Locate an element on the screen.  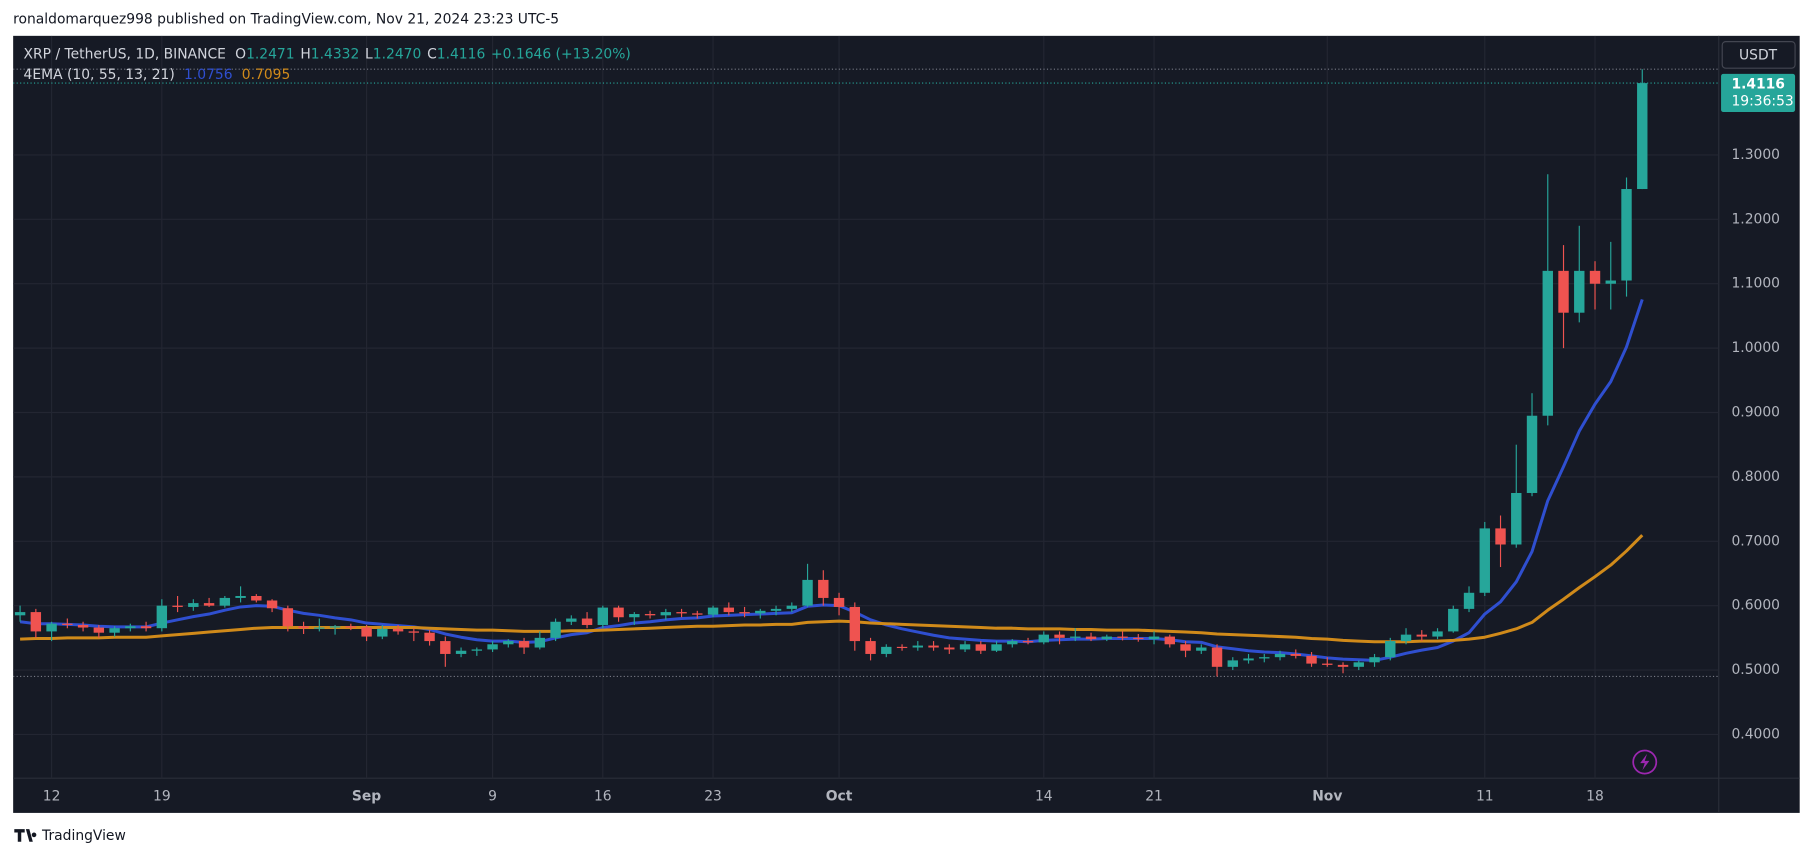
y-tick-label: 0.7000 is located at coordinates (1755, 541).